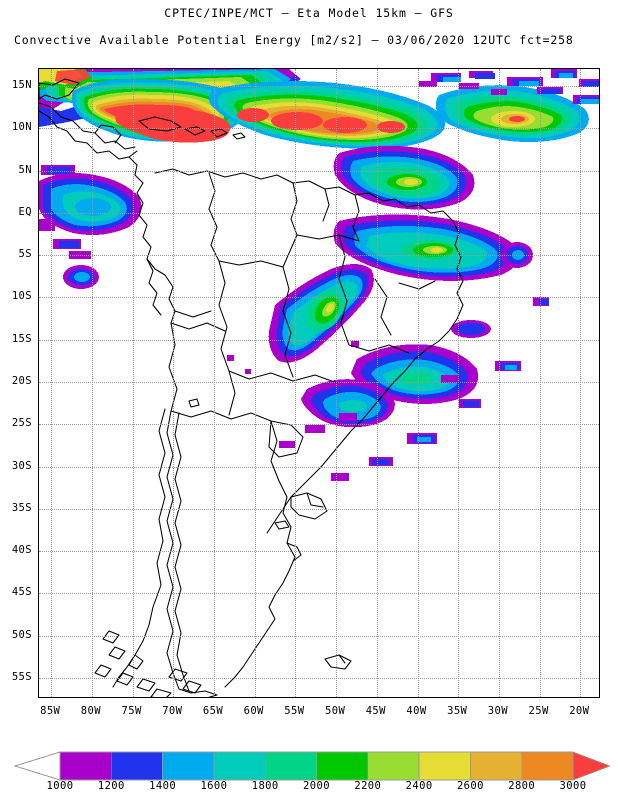 Image resolution: width=618 pixels, height=800 pixels. What do you see at coordinates (172, 711) in the screenshot?
I see `x-axis-tick-label: 70W` at bounding box center [172, 711].